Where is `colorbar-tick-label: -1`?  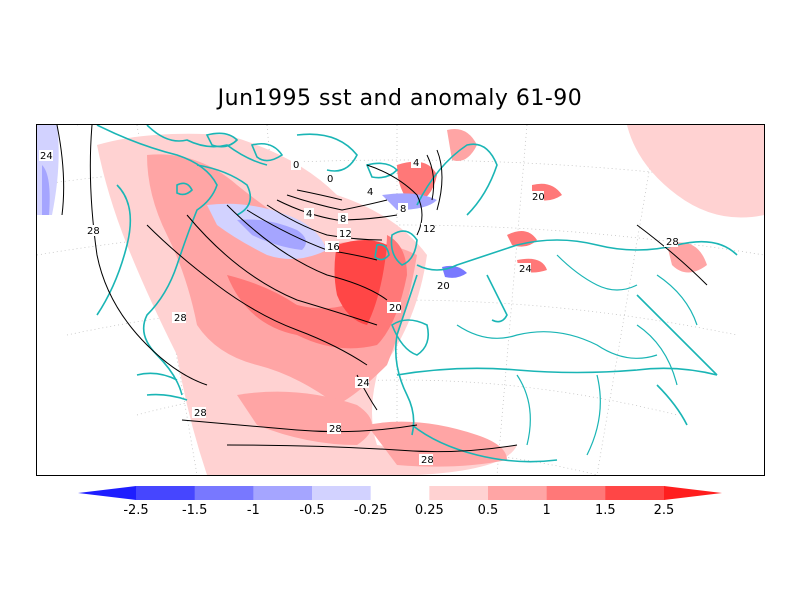 colorbar-tick-label: -1 is located at coordinates (253, 510).